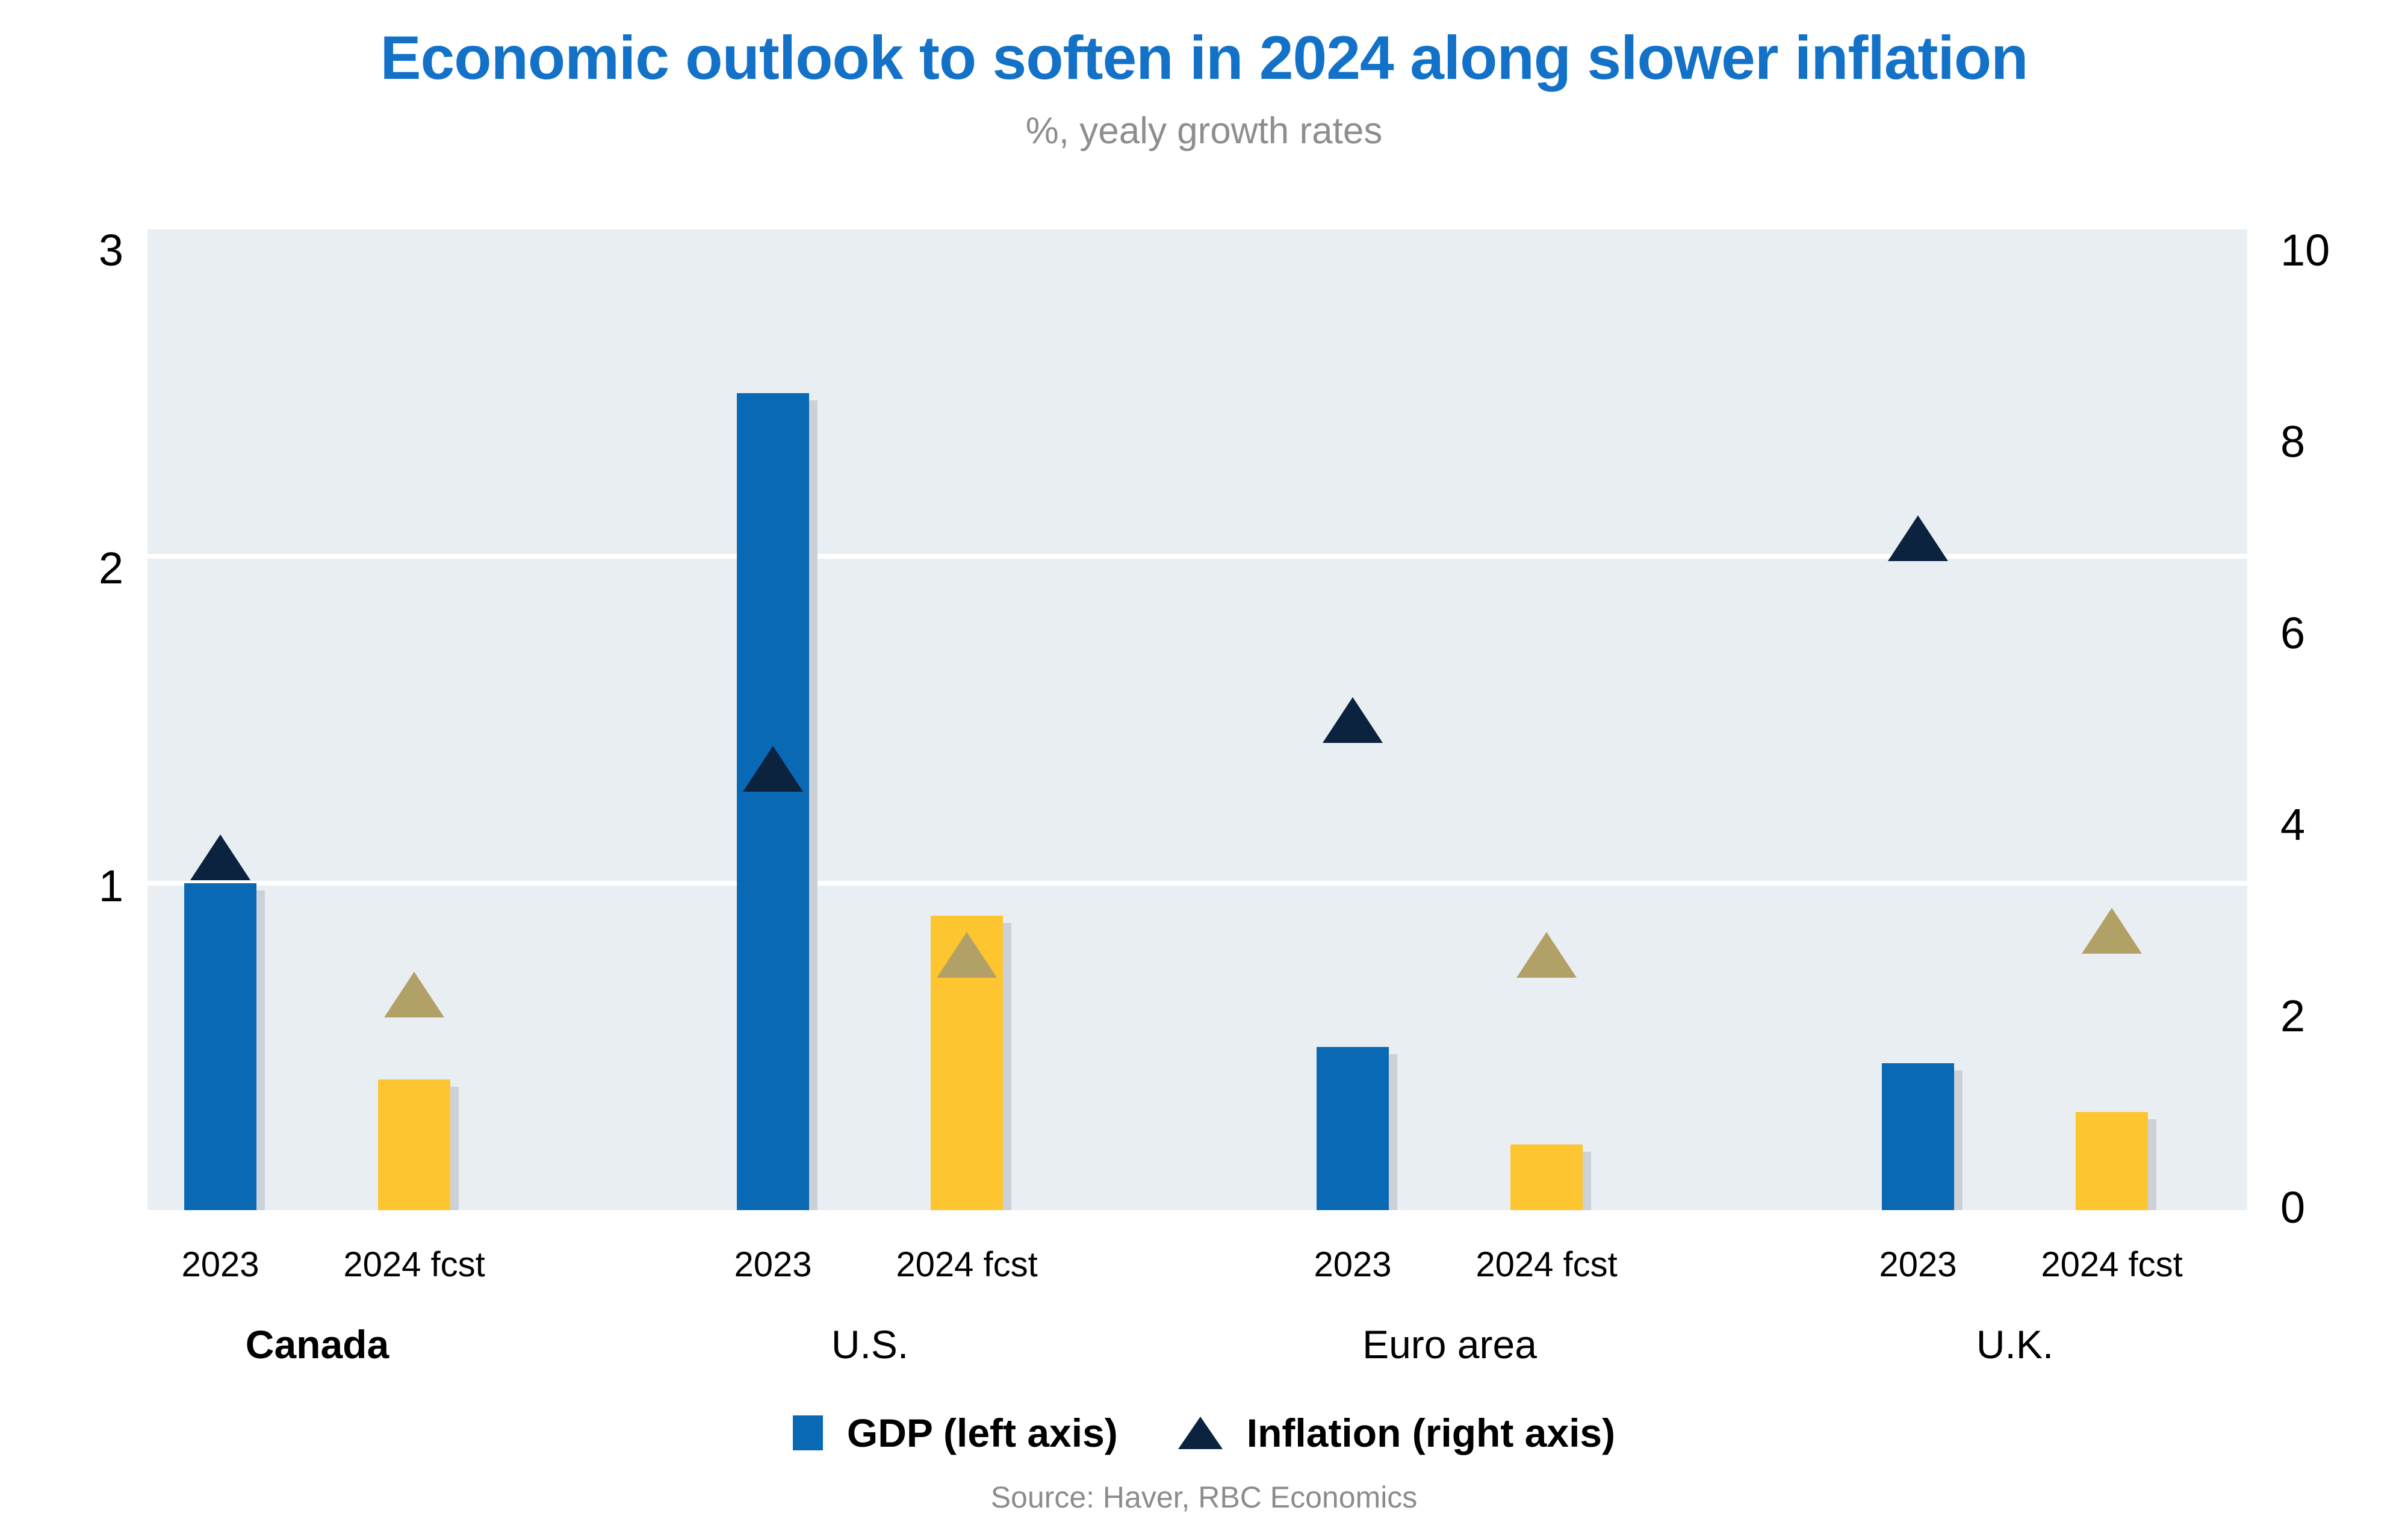 The width and height of the screenshot is (2408, 1528). What do you see at coordinates (773, 1264) in the screenshot?
I see `x-tick-u-s-2023: 2023` at bounding box center [773, 1264].